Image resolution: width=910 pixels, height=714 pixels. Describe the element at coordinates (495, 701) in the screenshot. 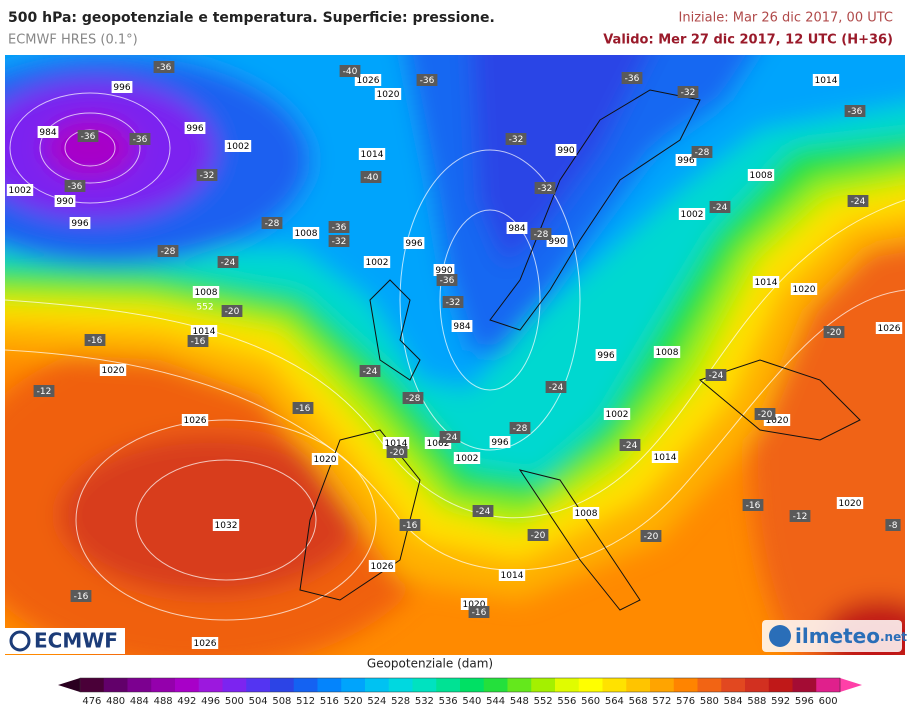

I see `colorbar-tick-label: 544` at that location.